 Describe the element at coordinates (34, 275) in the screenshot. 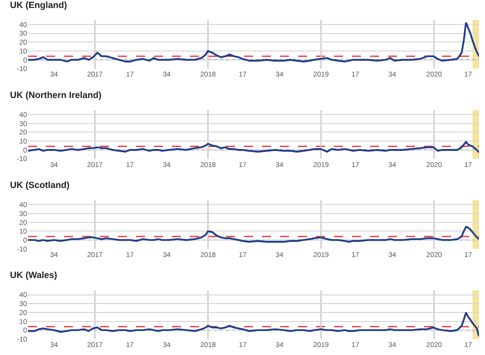

I see `chart-title: UK (Wales)` at that location.